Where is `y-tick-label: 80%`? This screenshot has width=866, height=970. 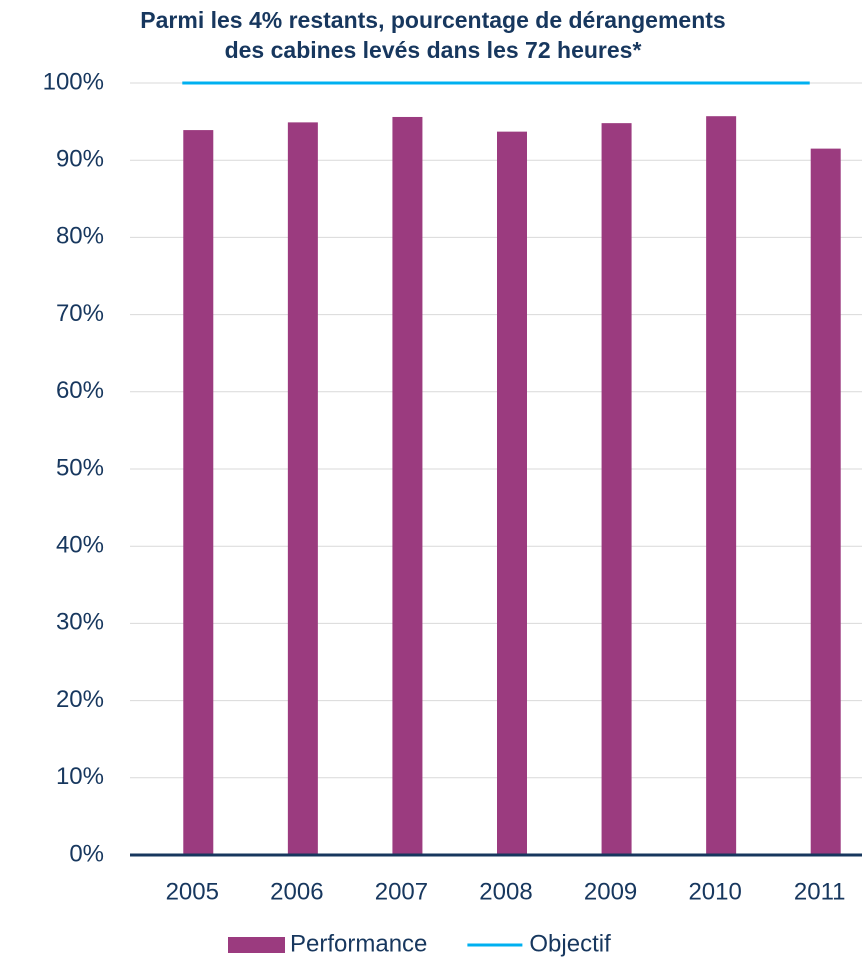 y-tick-label: 80% is located at coordinates (80, 236).